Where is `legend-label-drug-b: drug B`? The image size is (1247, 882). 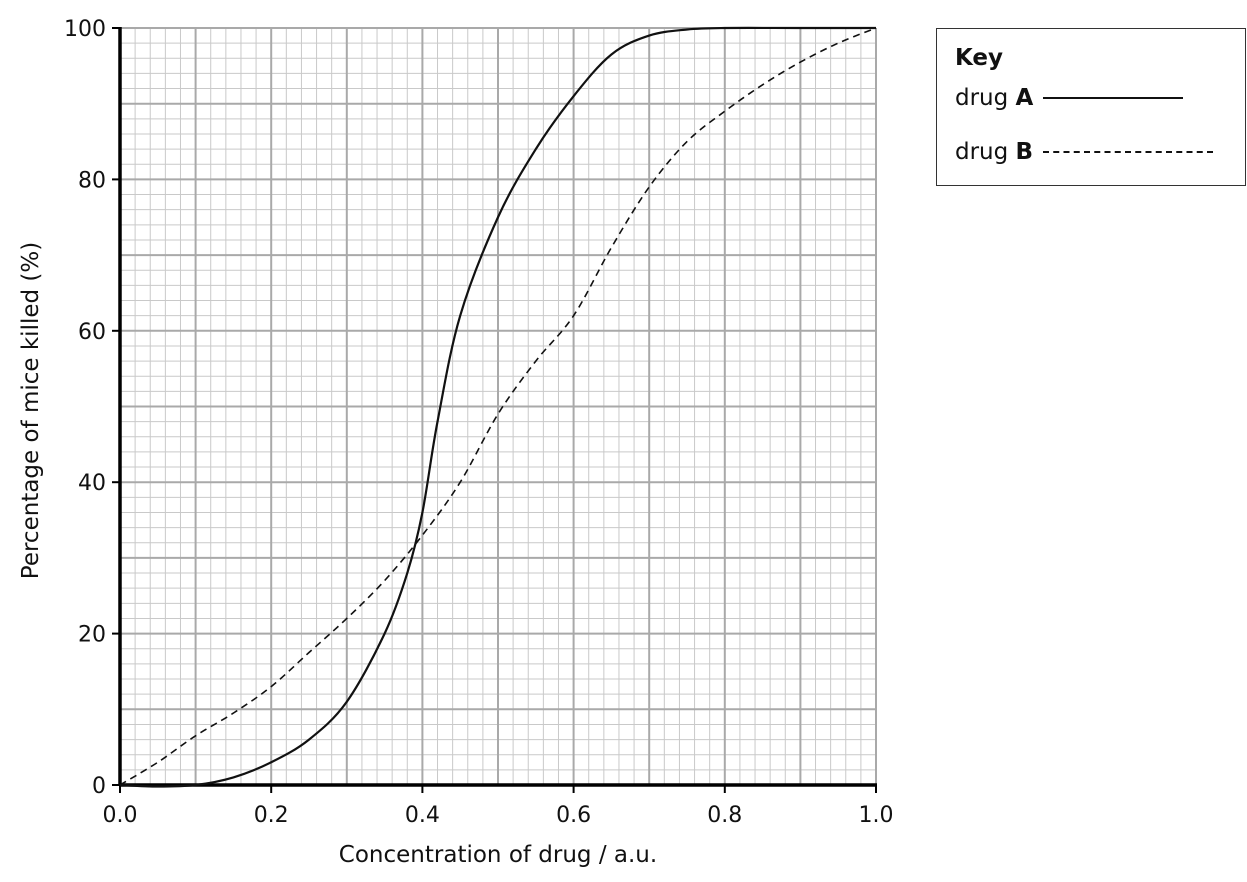
legend-label-drug-b: drug B is located at coordinates (994, 152).